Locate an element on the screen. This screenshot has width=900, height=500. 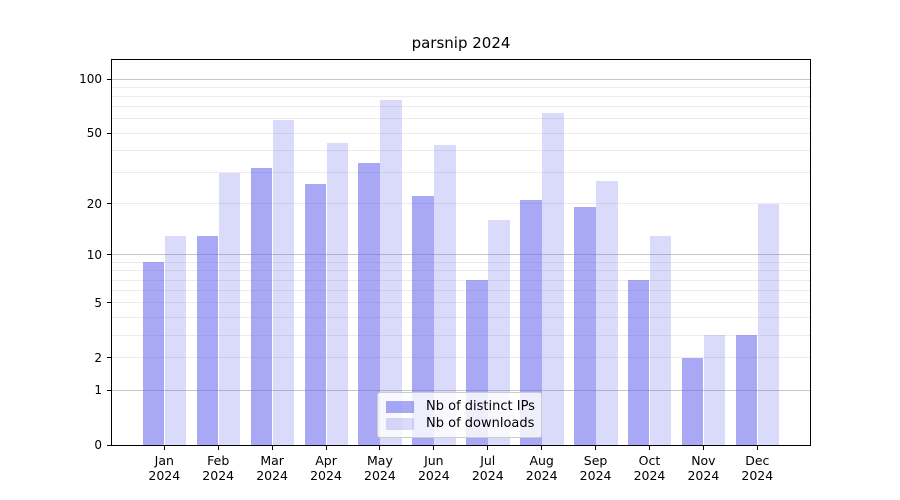
bar-nov-downloads is located at coordinates (714, 390).